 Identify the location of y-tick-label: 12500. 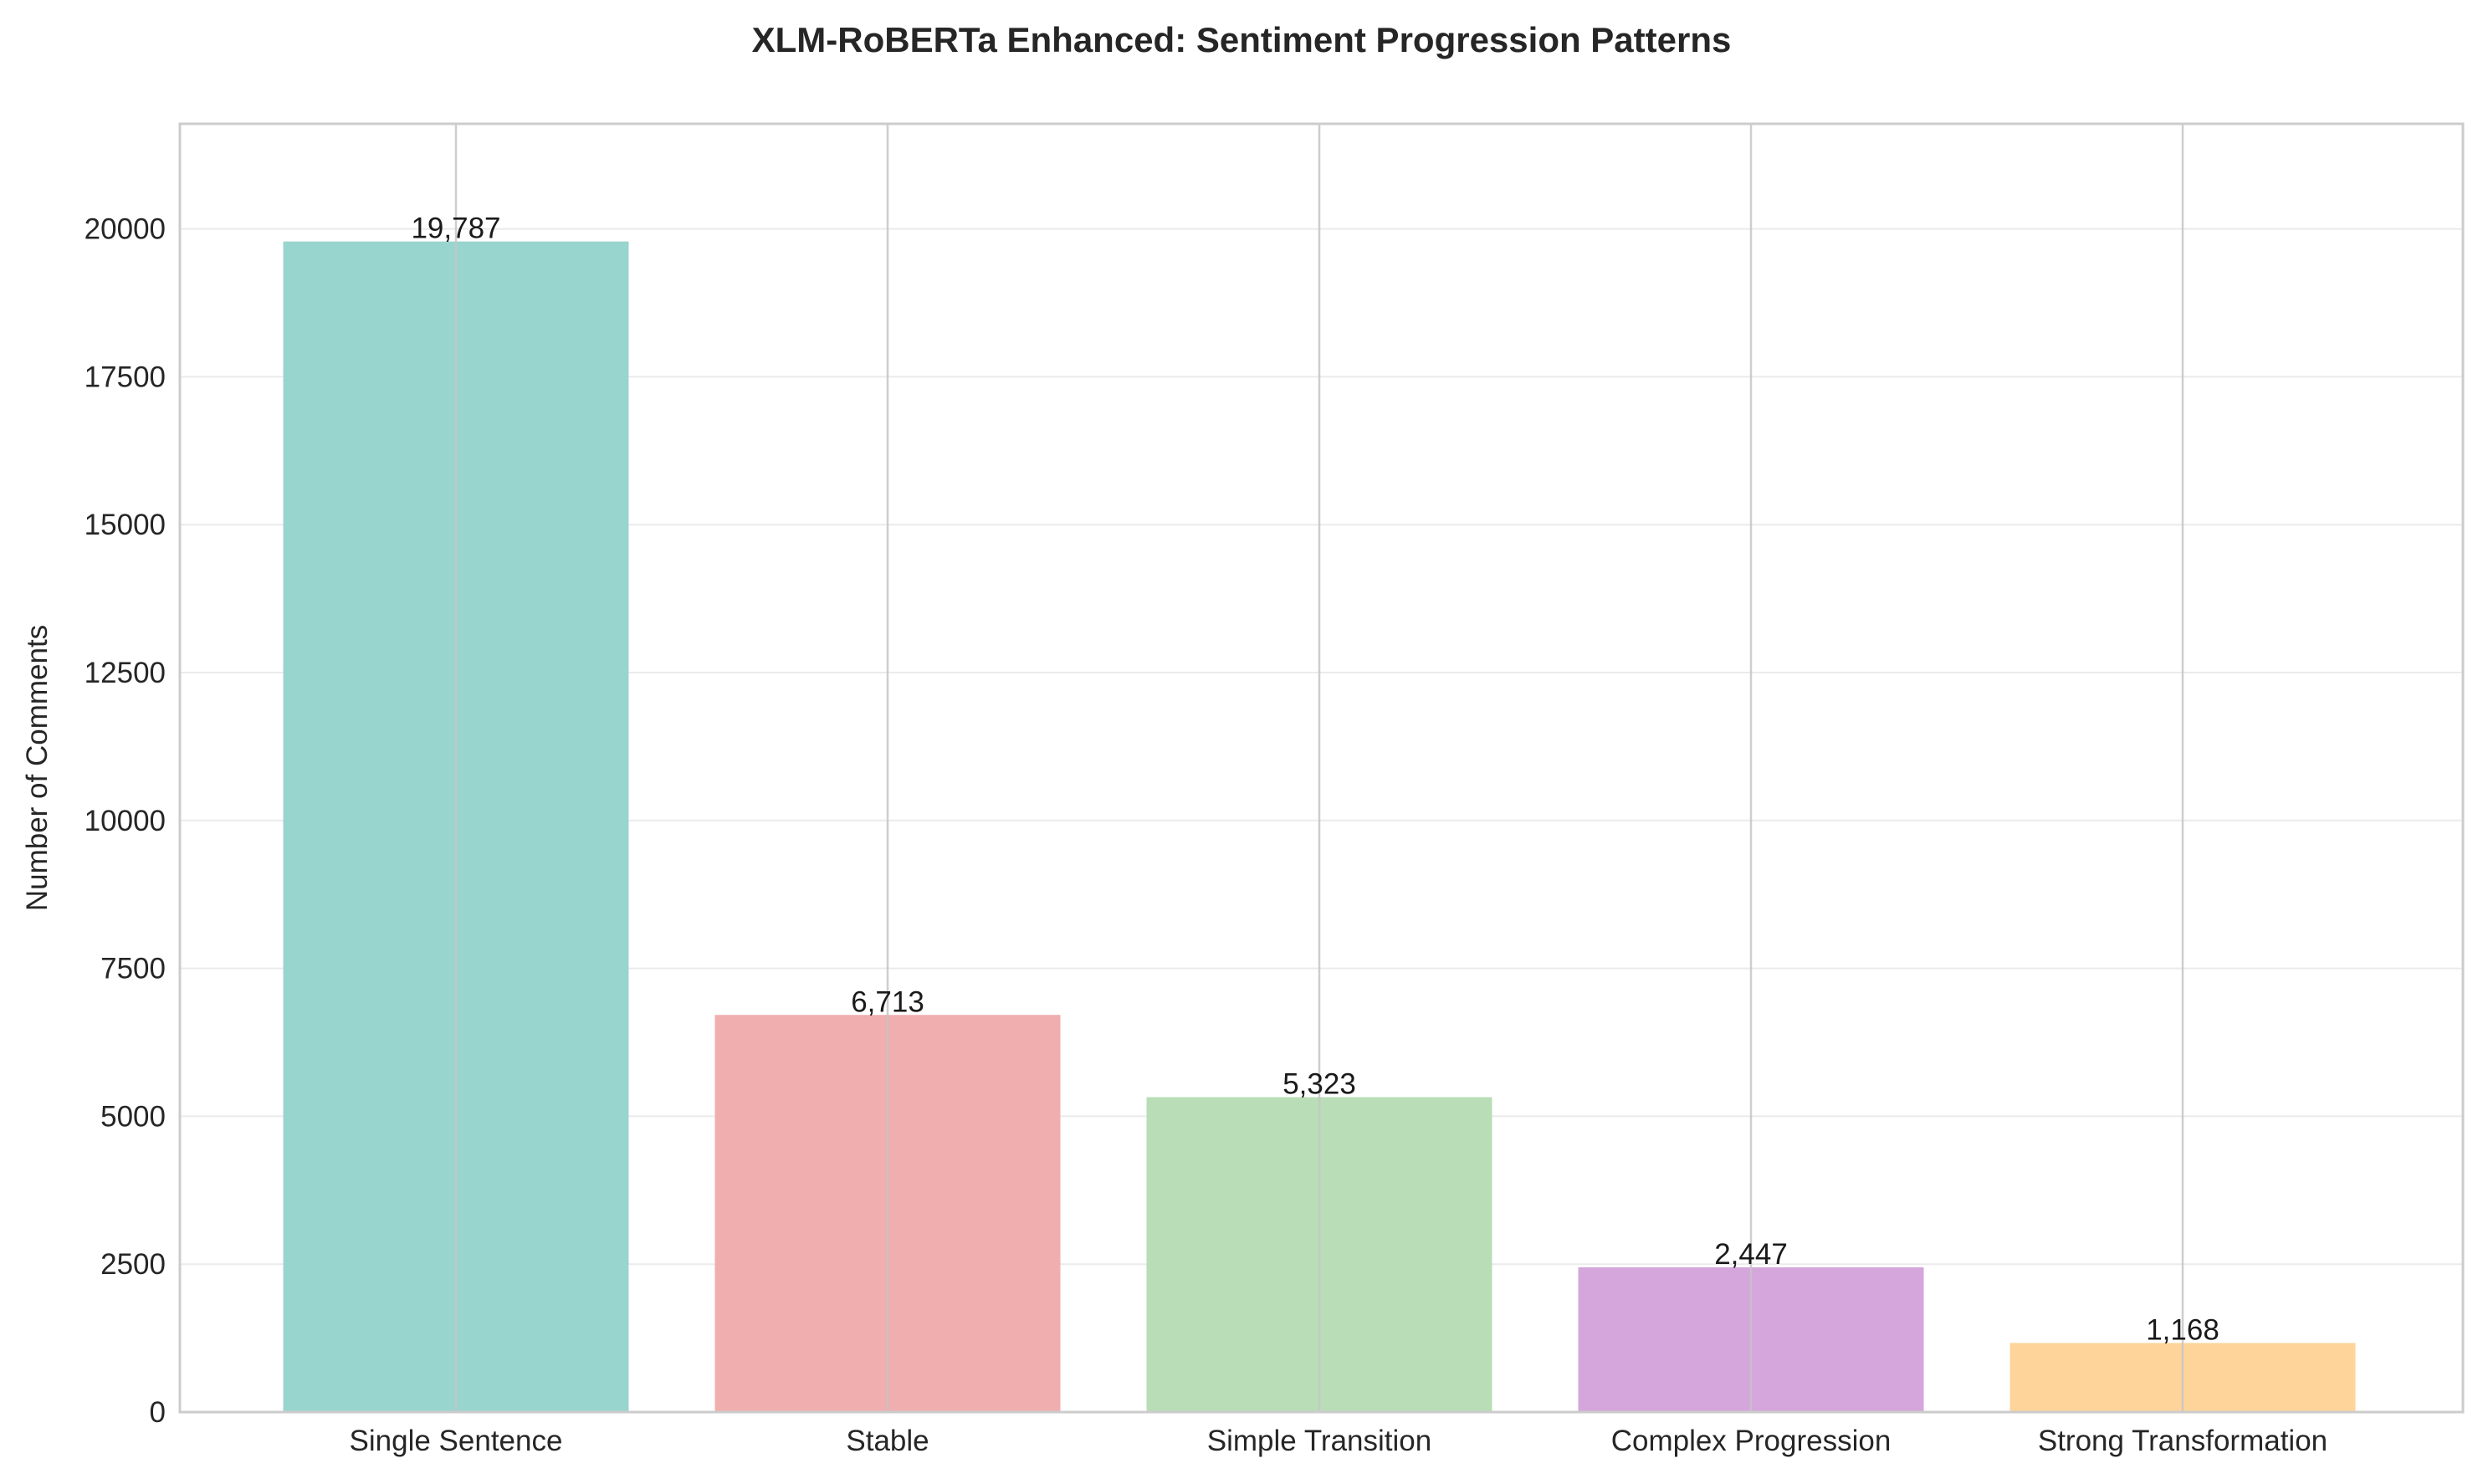
(125, 673).